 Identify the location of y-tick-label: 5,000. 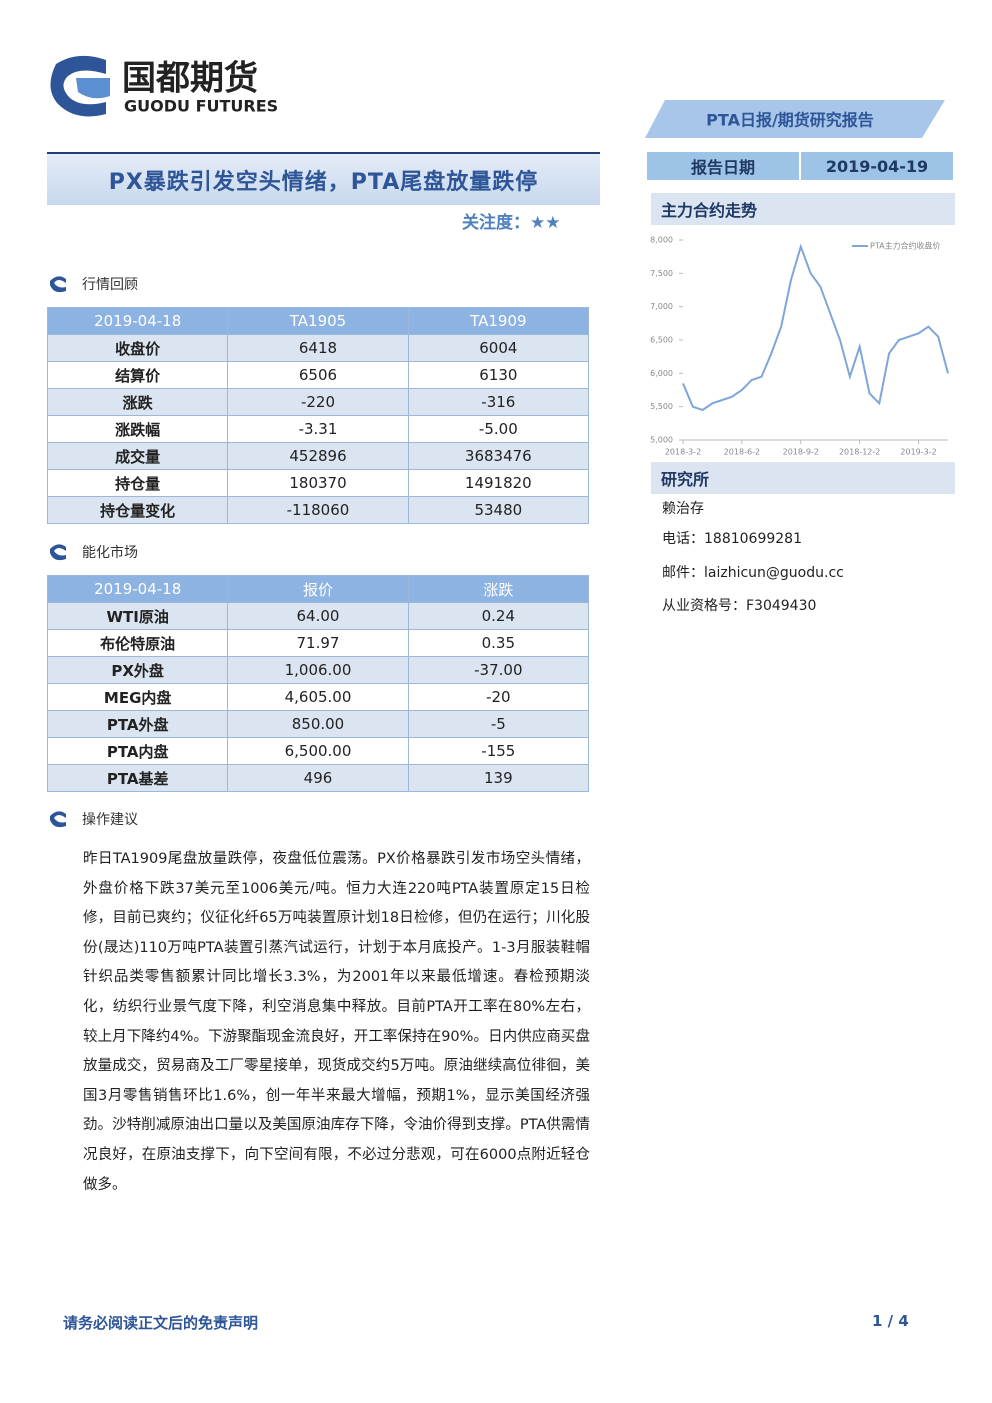
(661, 440).